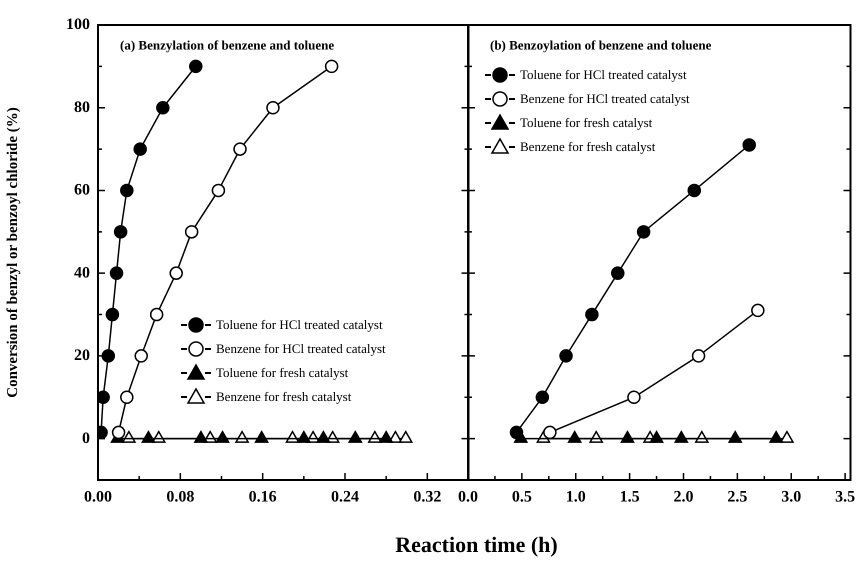 This screenshot has width=859, height=568. What do you see at coordinates (630, 497) in the screenshot?
I see `x-tick-label: 1.5` at bounding box center [630, 497].